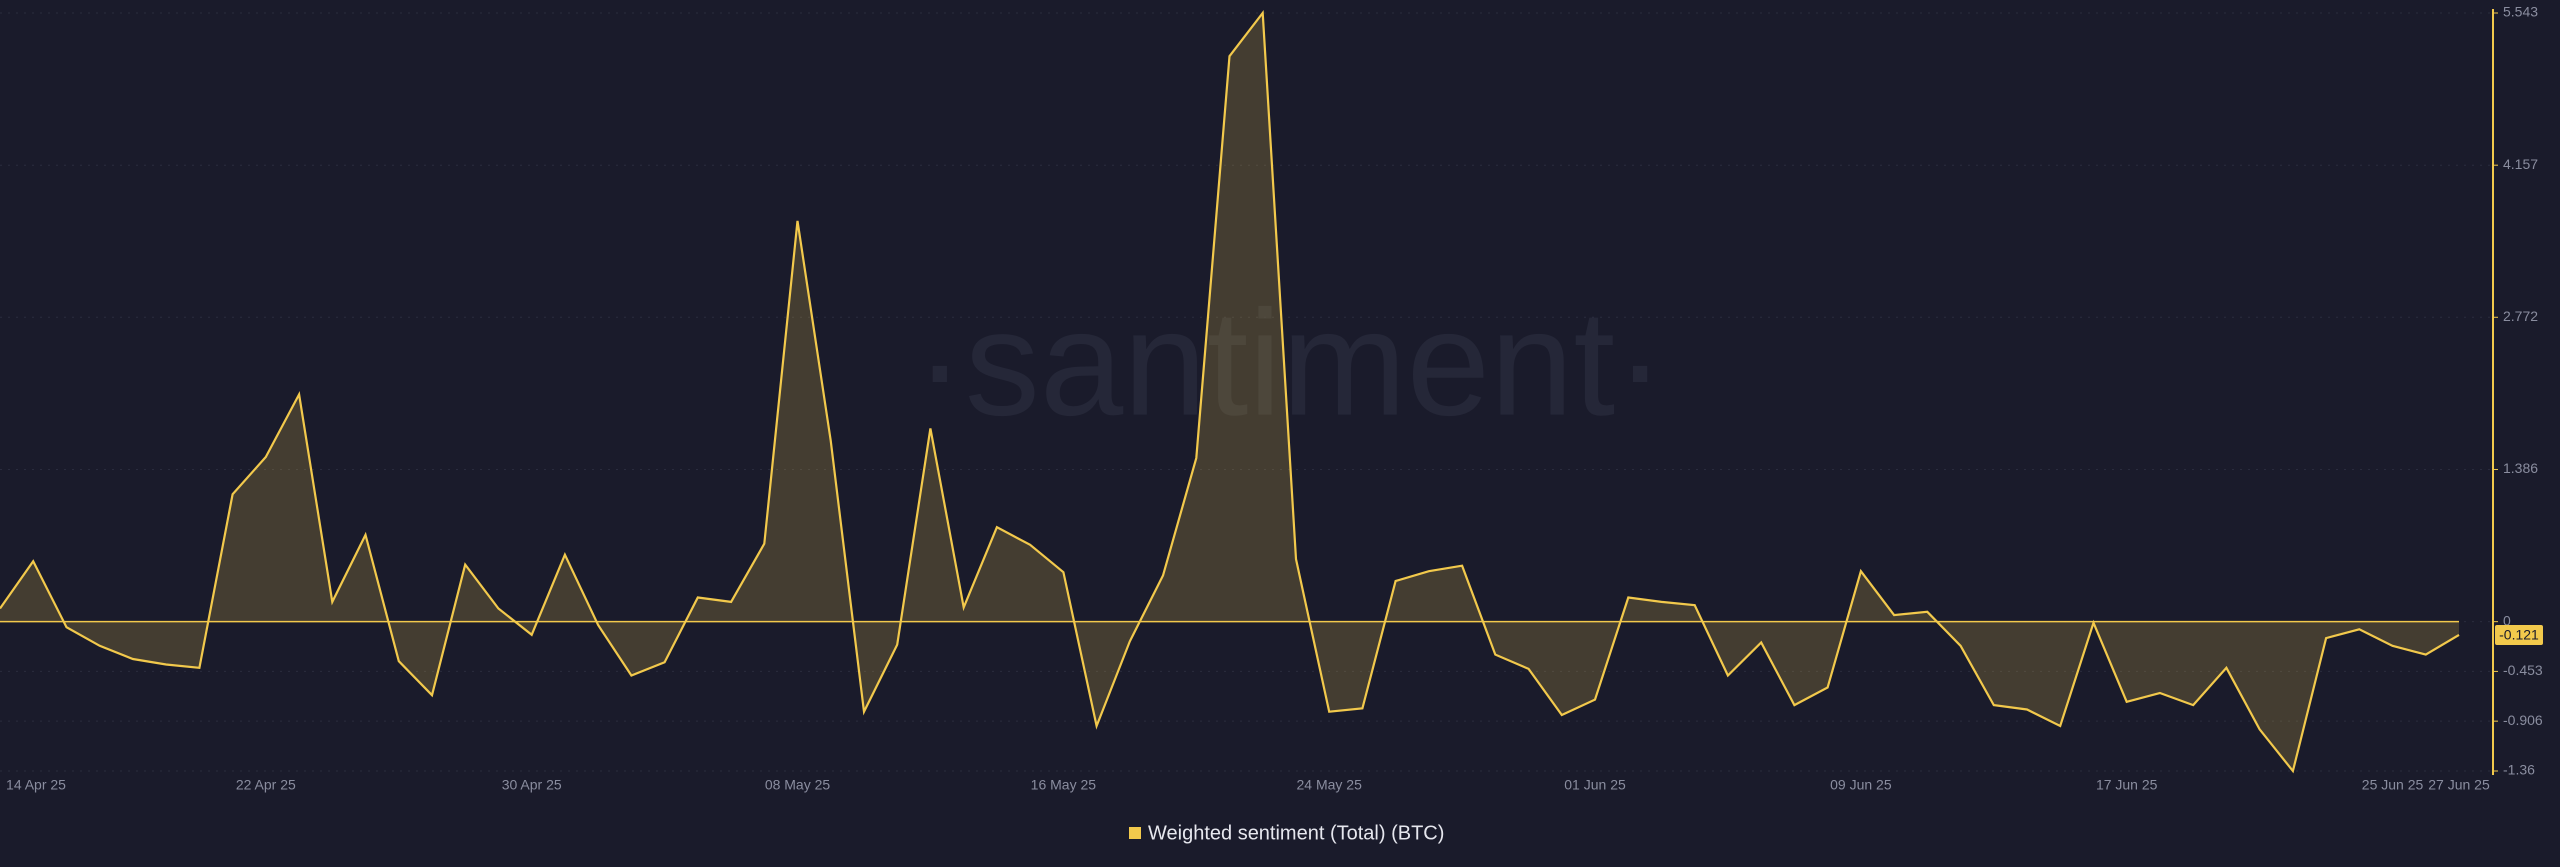 Image resolution: width=2560 pixels, height=867 pixels. What do you see at coordinates (2520, 164) in the screenshot?
I see `y-tick-label: 4.157` at bounding box center [2520, 164].